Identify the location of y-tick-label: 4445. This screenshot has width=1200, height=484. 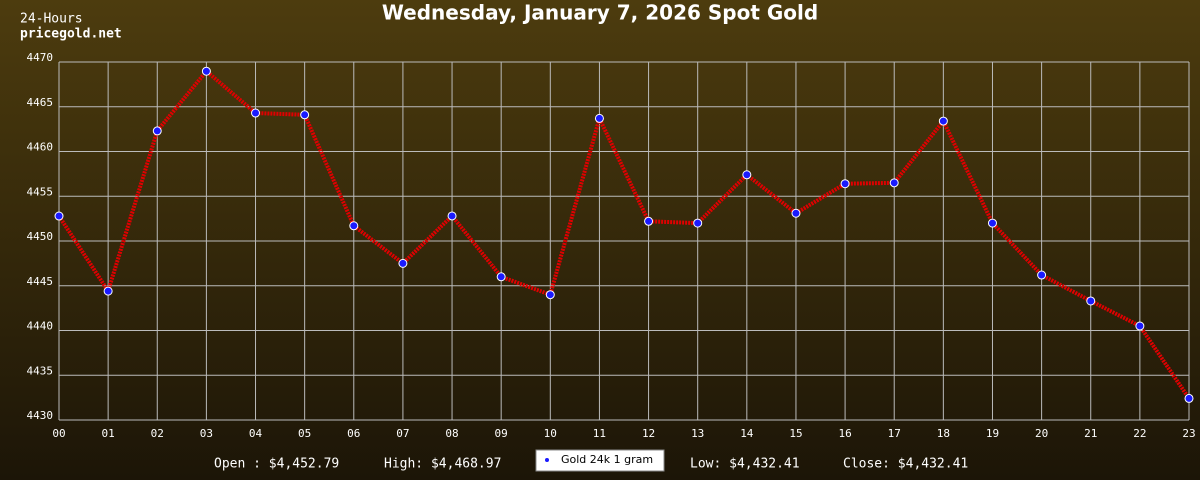
(40, 281).